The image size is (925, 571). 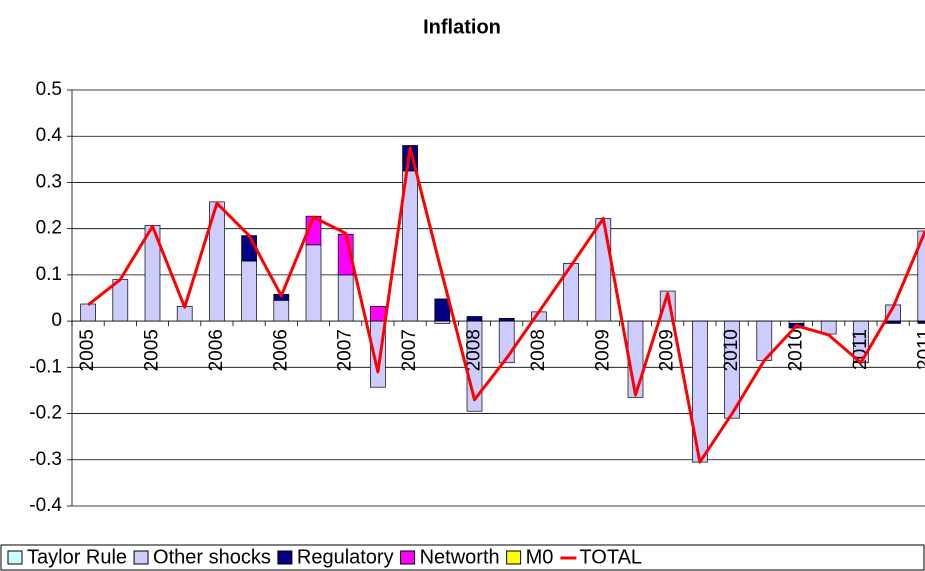 I want to click on legend-label: Other shocks, so click(x=212, y=557).